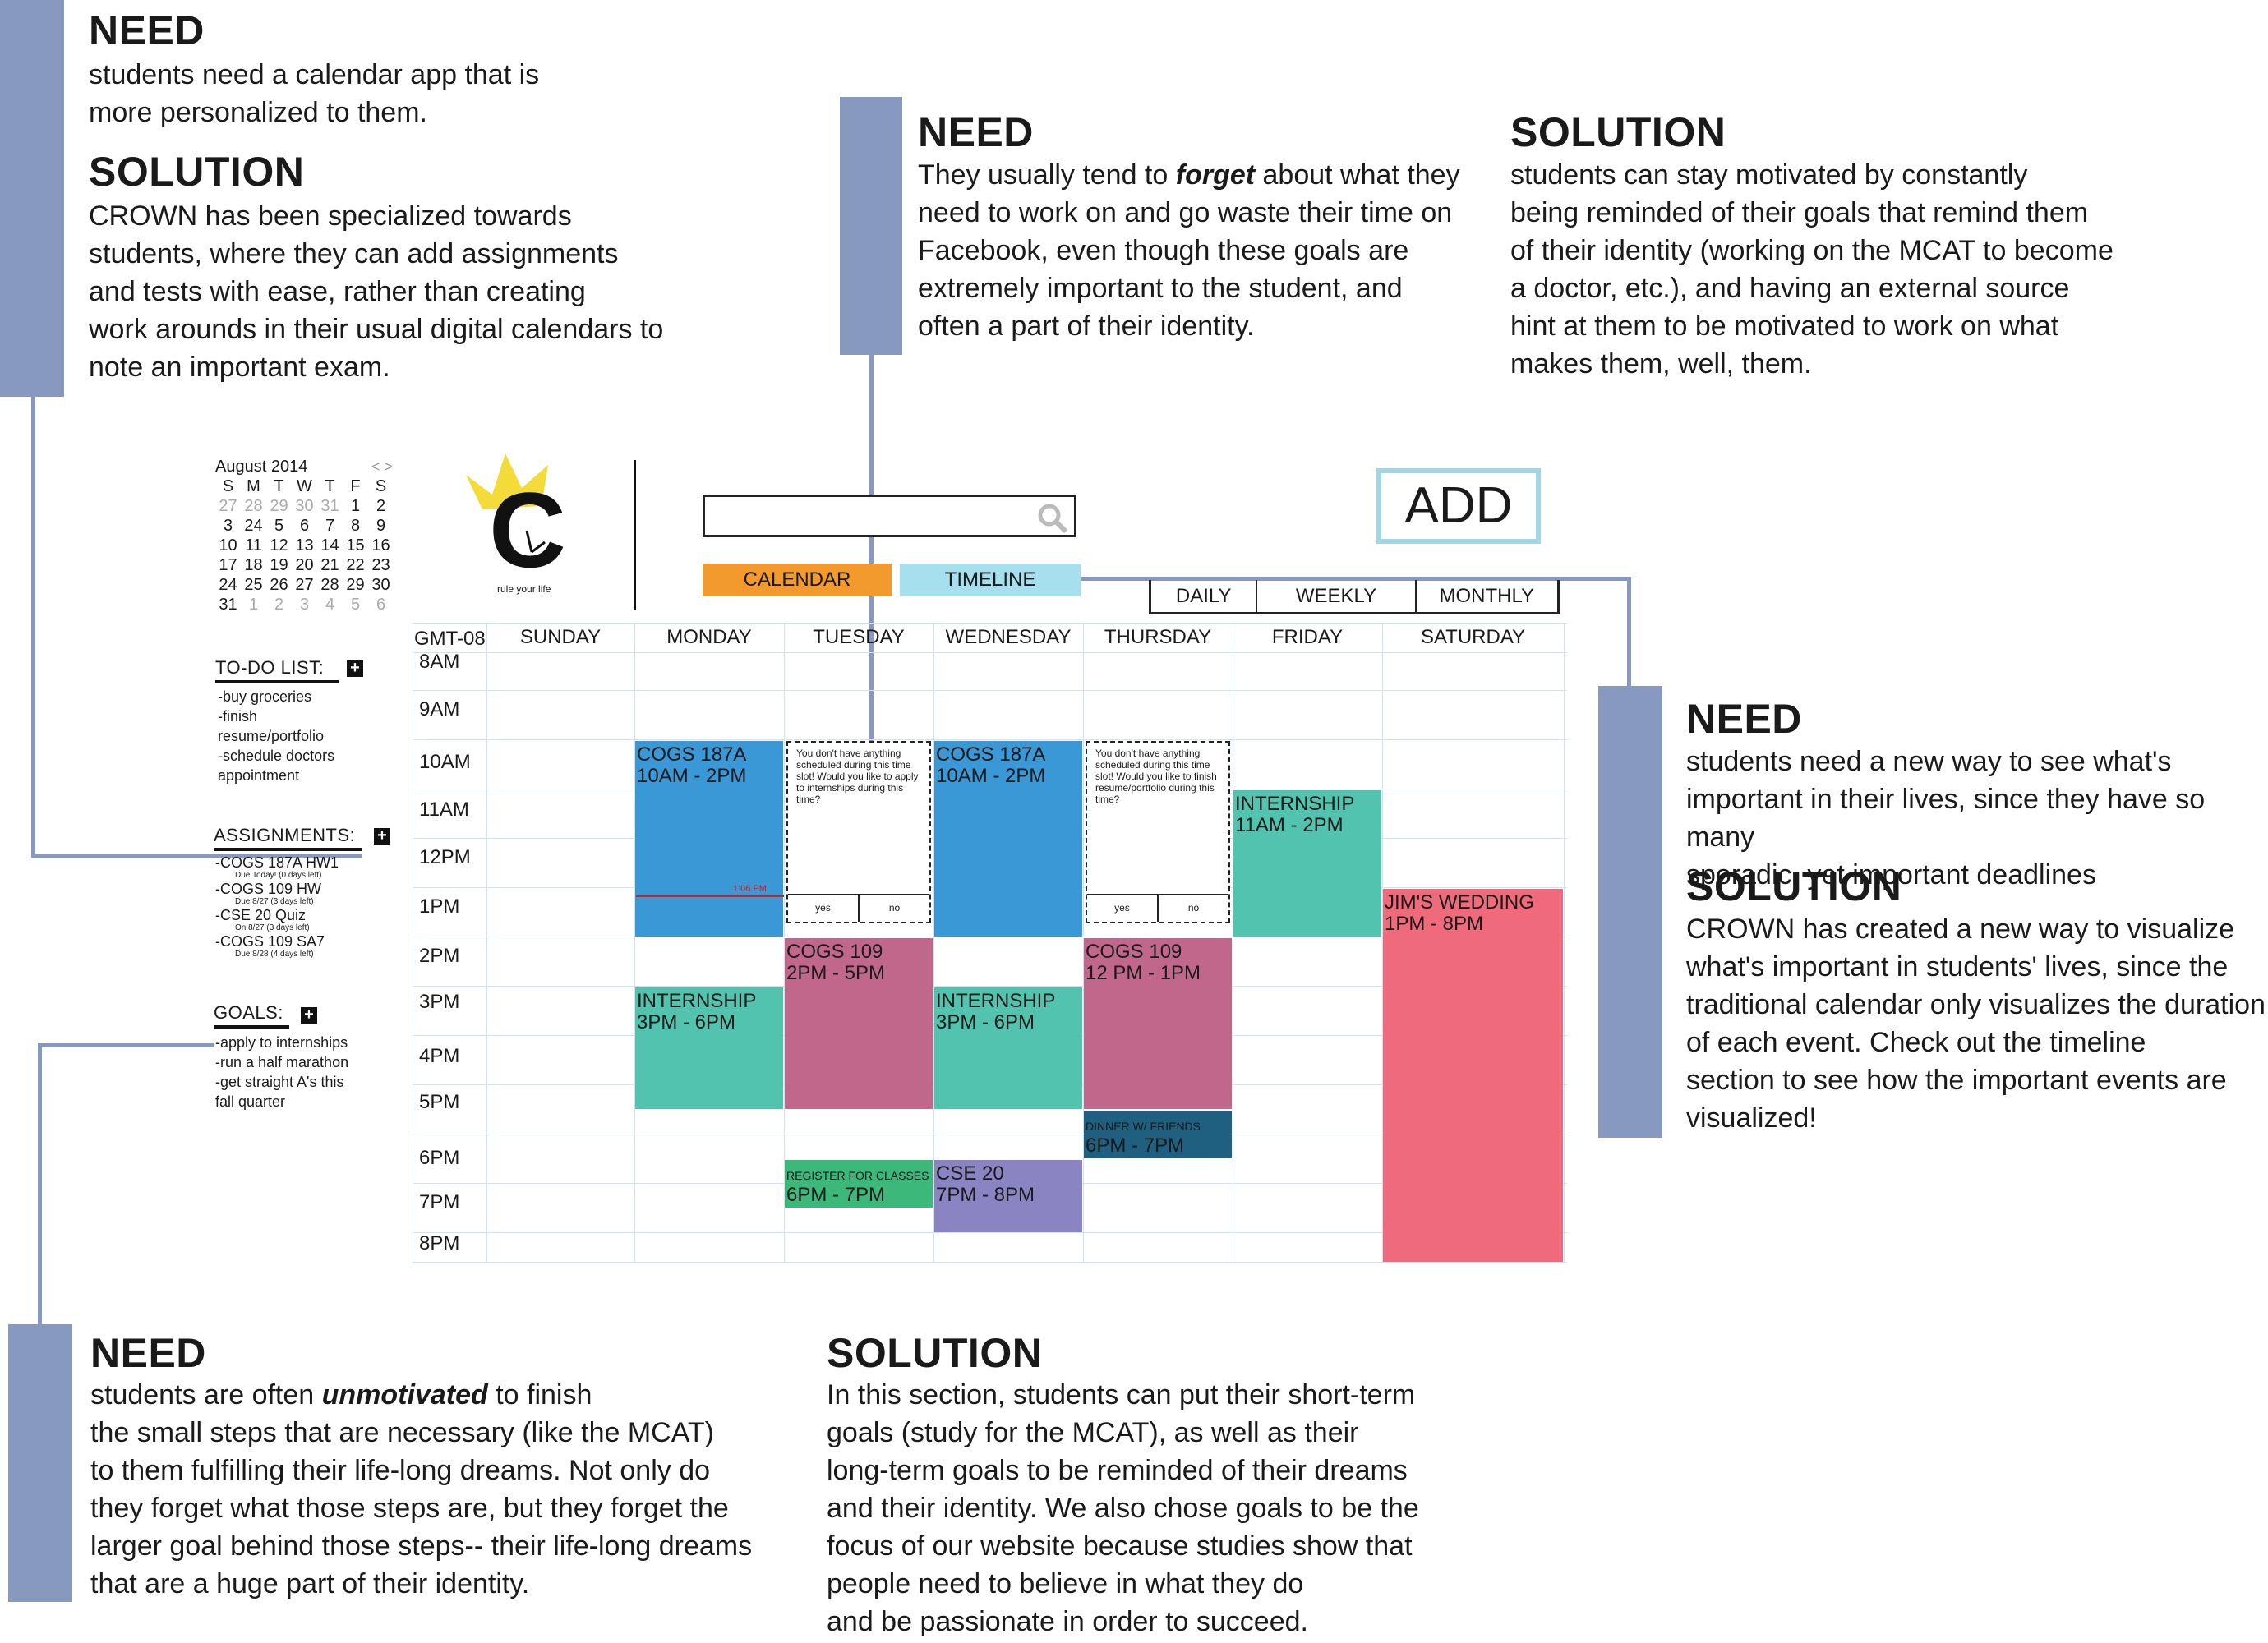 This screenshot has height=1643, width=2268. What do you see at coordinates (265, 696) in the screenshot?
I see `todo-item: -buy groceries` at bounding box center [265, 696].